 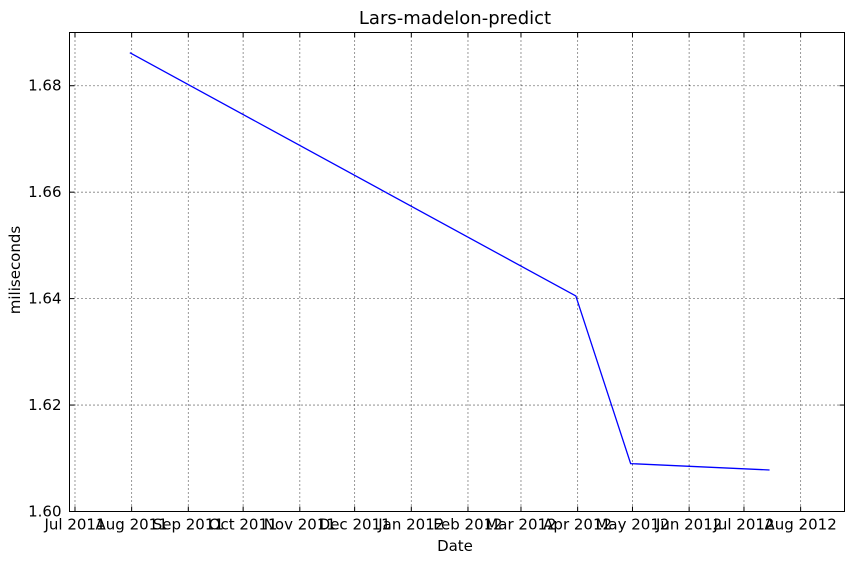 What do you see at coordinates (300, 525) in the screenshot?
I see `x-tick-label: Nov 2011` at bounding box center [300, 525].